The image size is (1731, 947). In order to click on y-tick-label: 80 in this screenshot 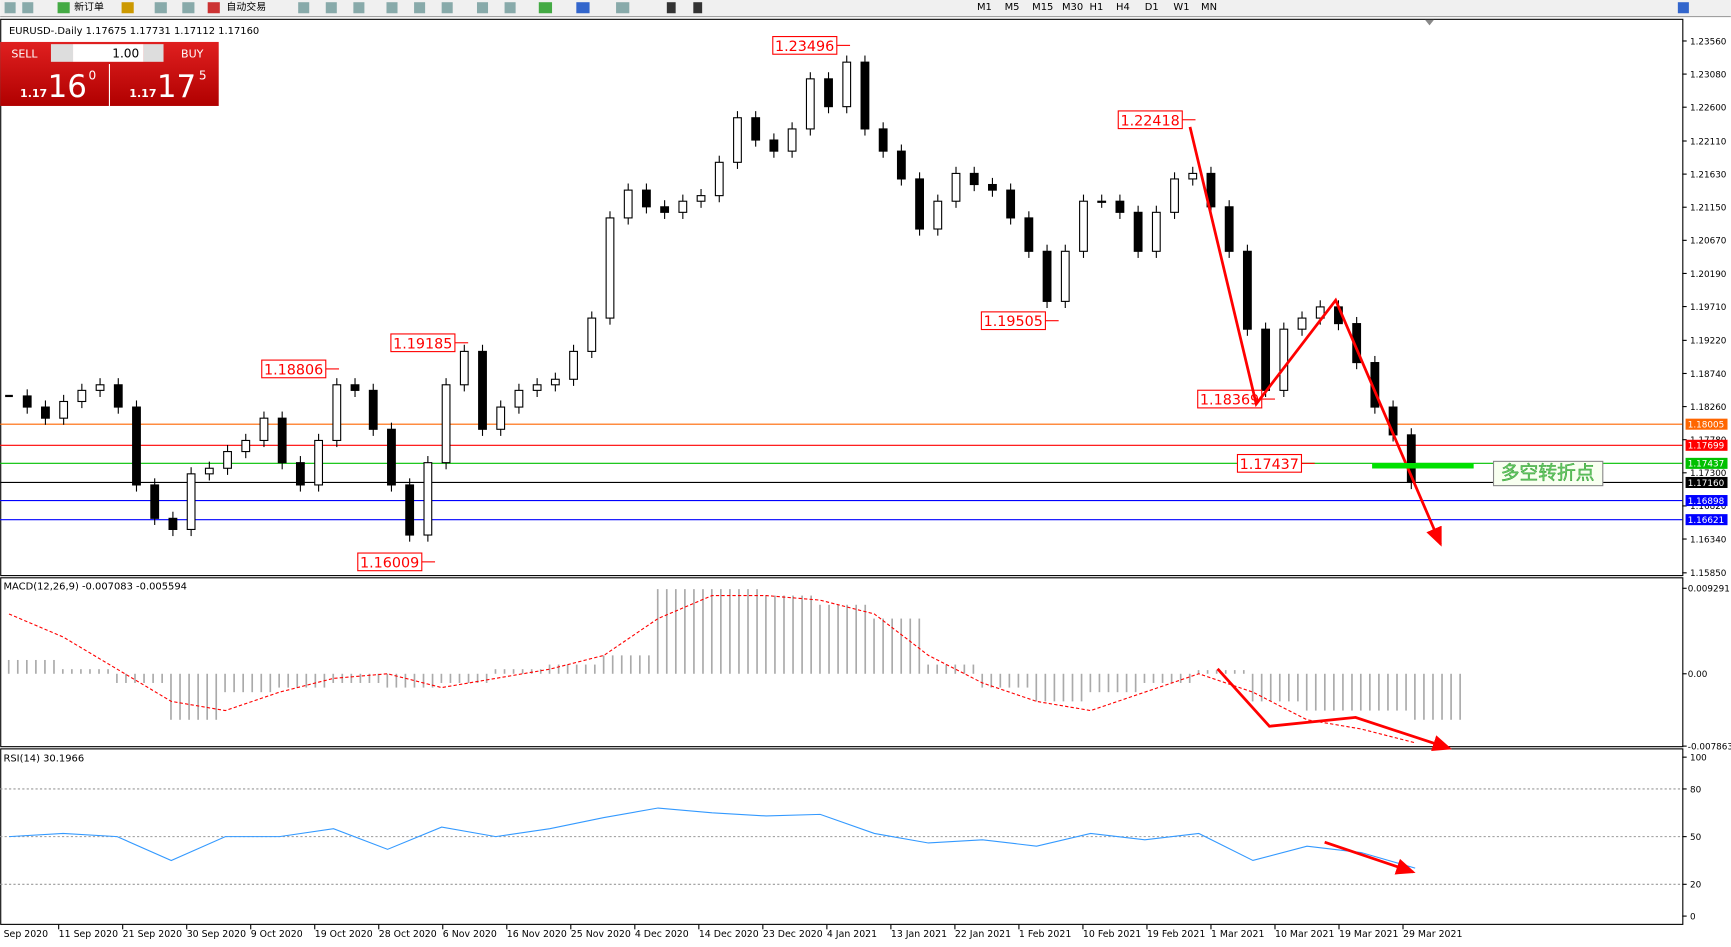, I will do `click(1696, 790)`.